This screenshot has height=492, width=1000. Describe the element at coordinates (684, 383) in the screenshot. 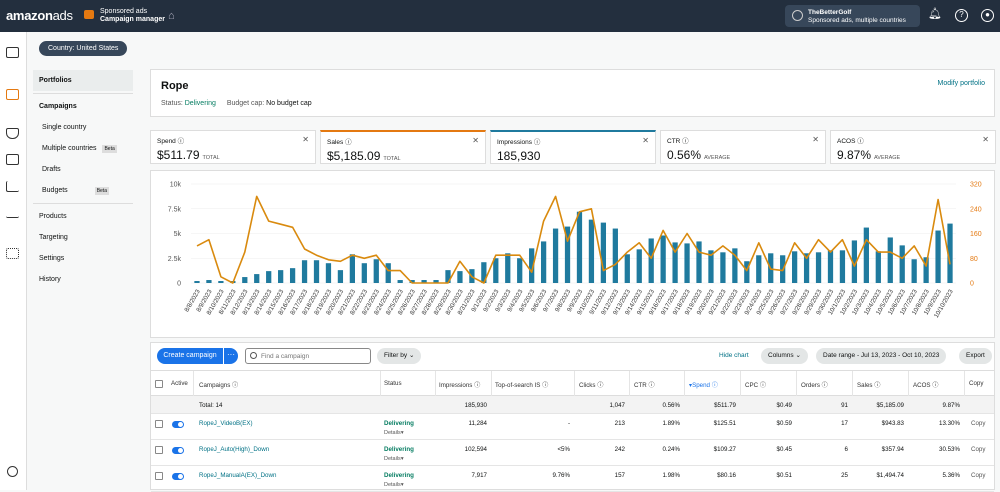

I see `col-separator` at that location.